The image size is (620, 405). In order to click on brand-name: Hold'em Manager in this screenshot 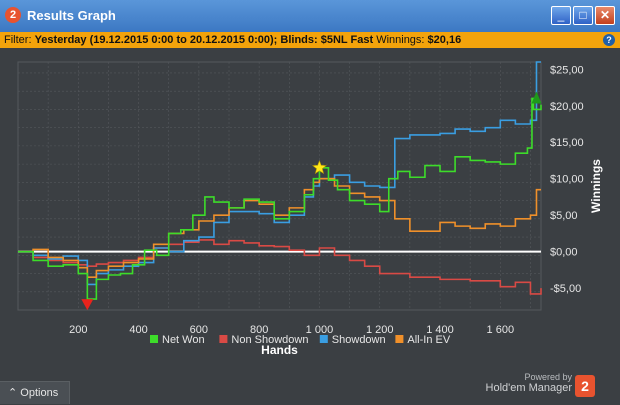, I will do `click(528, 388)`.